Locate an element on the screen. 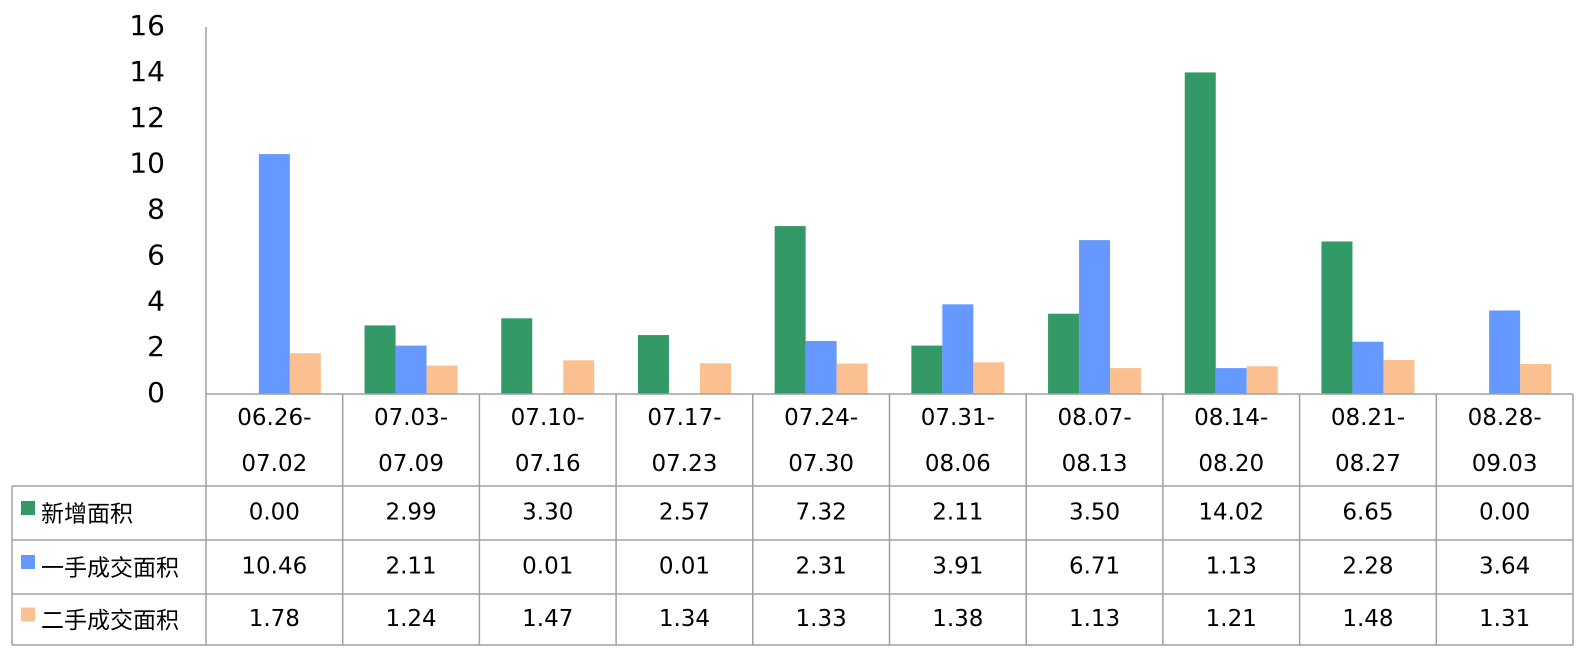 Image resolution: width=1587 pixels, height=653 pixels. table-value: 6.65 is located at coordinates (1367, 513).